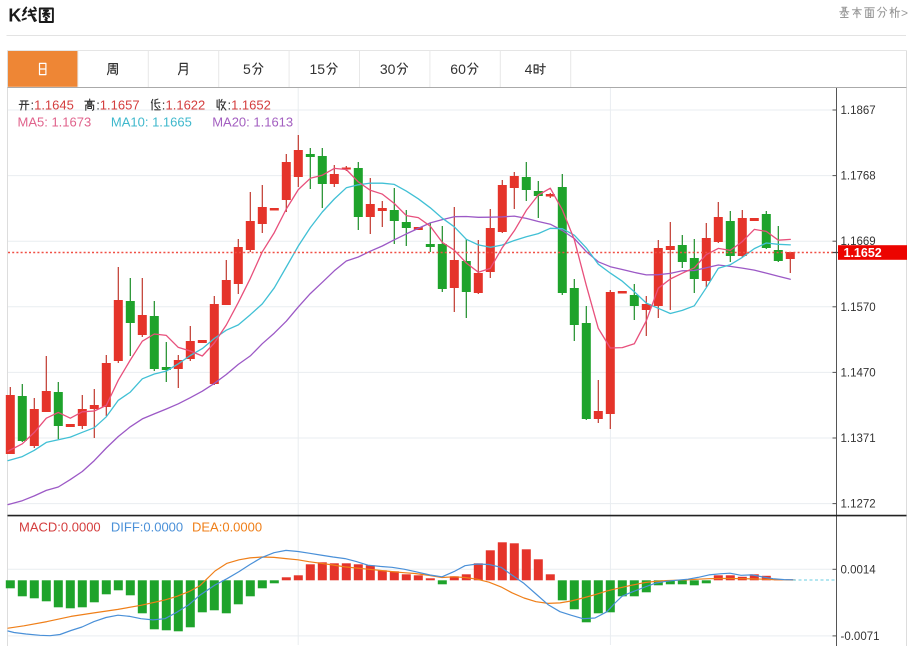 The image size is (912, 646). I want to click on svg-text: K, so click(14, 15).